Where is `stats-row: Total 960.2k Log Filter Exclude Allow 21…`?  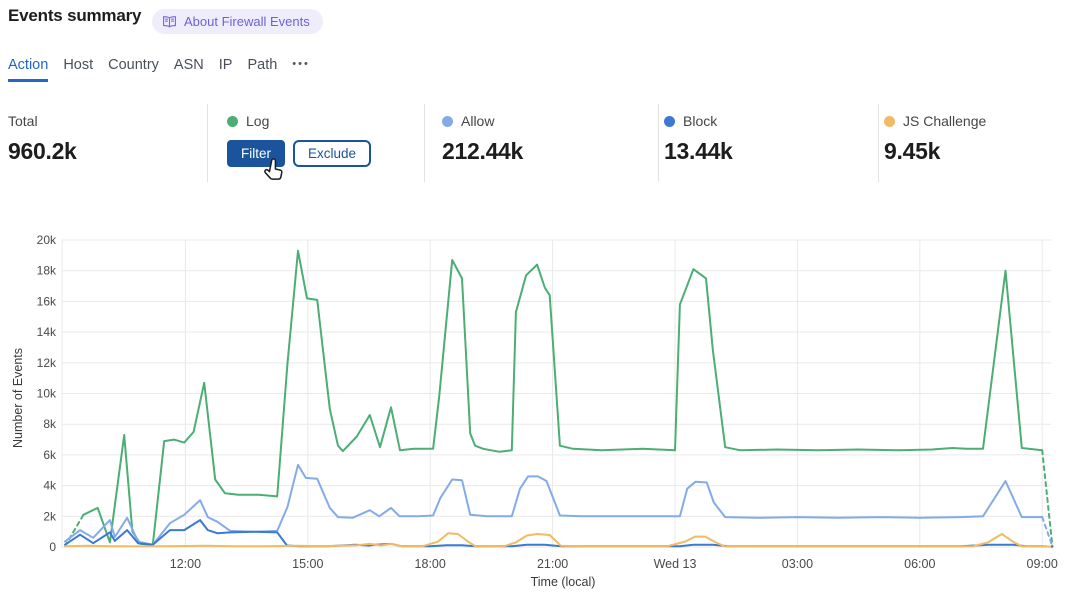 stats-row: Total 960.2k Log Filter Exclude Allow 21… is located at coordinates (534, 144).